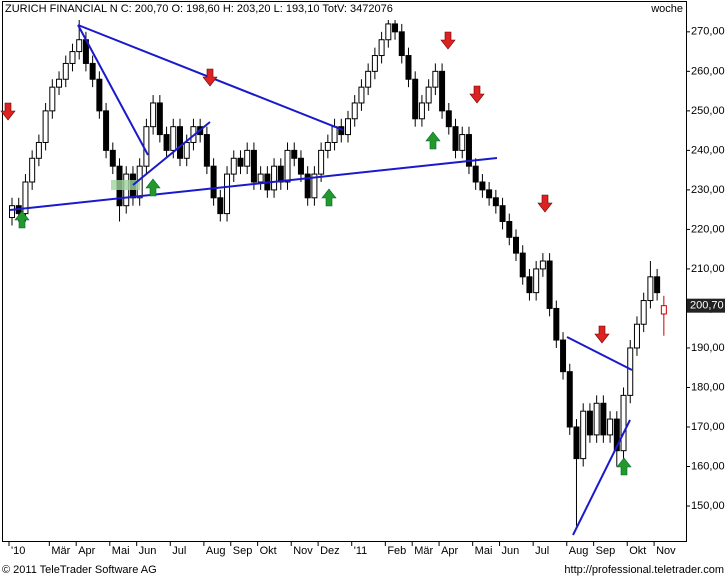  What do you see at coordinates (708, 506) in the screenshot?
I see `y-tick-label: 150,00` at bounding box center [708, 506].